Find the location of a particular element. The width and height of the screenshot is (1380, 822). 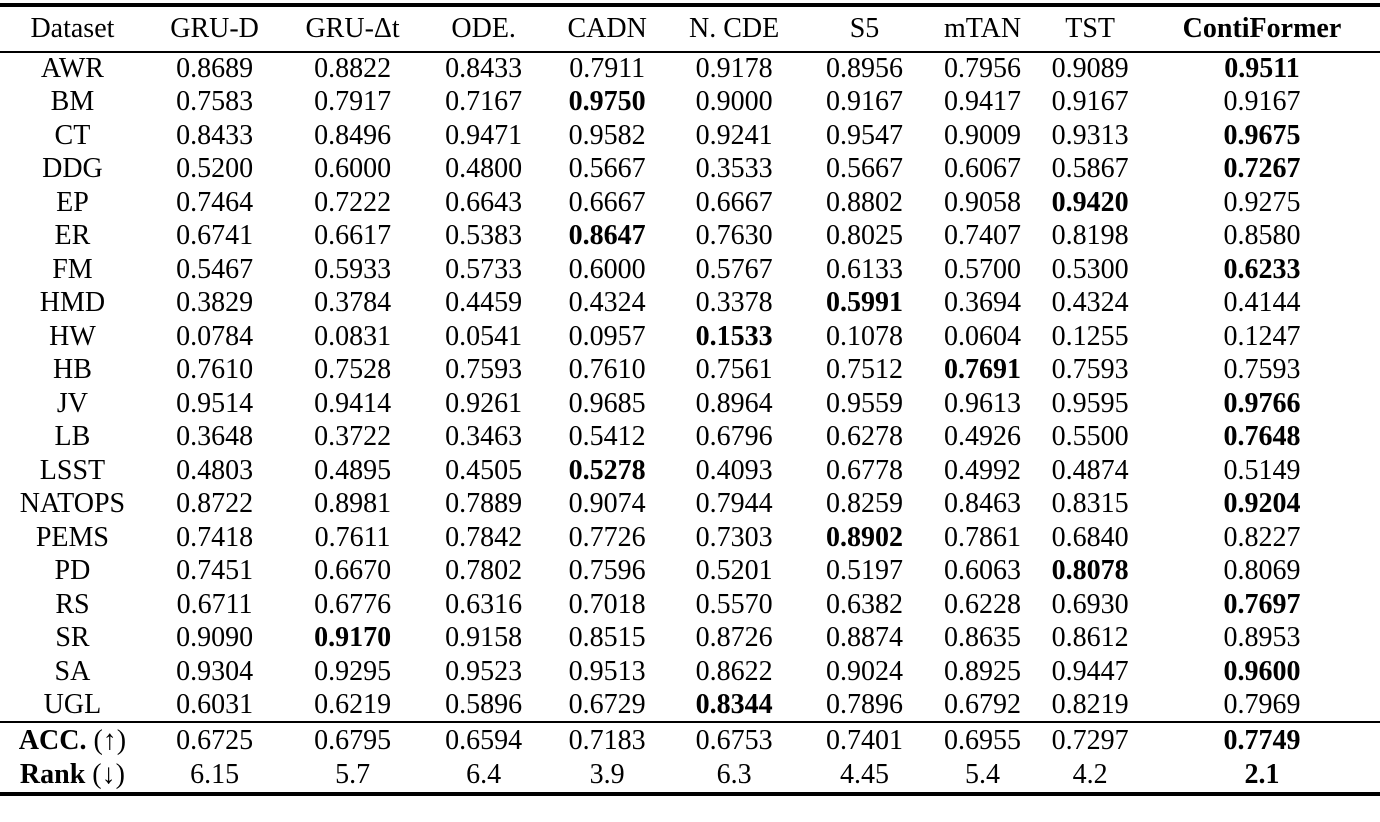

value-cell: 0.3694 is located at coordinates (982, 303).